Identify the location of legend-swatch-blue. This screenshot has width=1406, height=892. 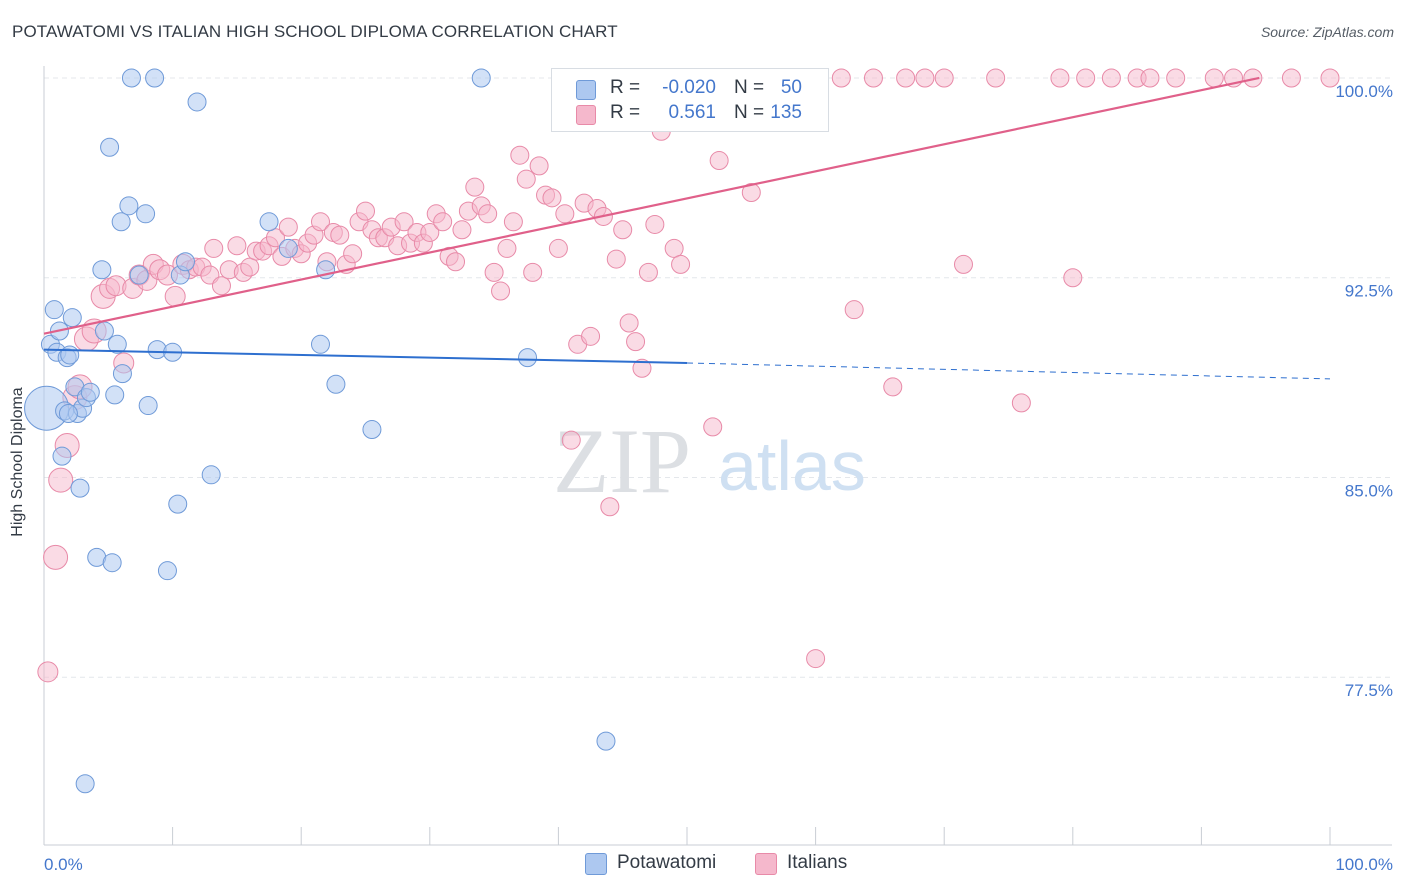
(586, 90).